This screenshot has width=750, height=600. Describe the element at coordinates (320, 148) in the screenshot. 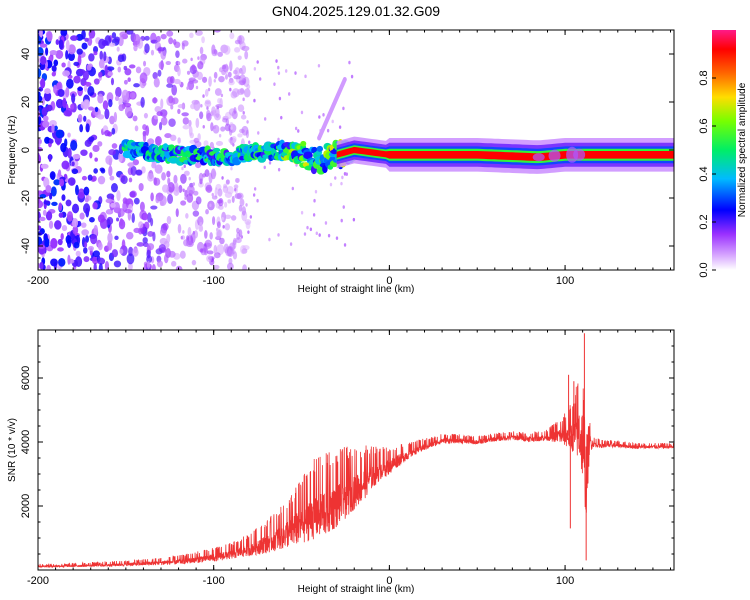

I see `tone-blob` at that location.